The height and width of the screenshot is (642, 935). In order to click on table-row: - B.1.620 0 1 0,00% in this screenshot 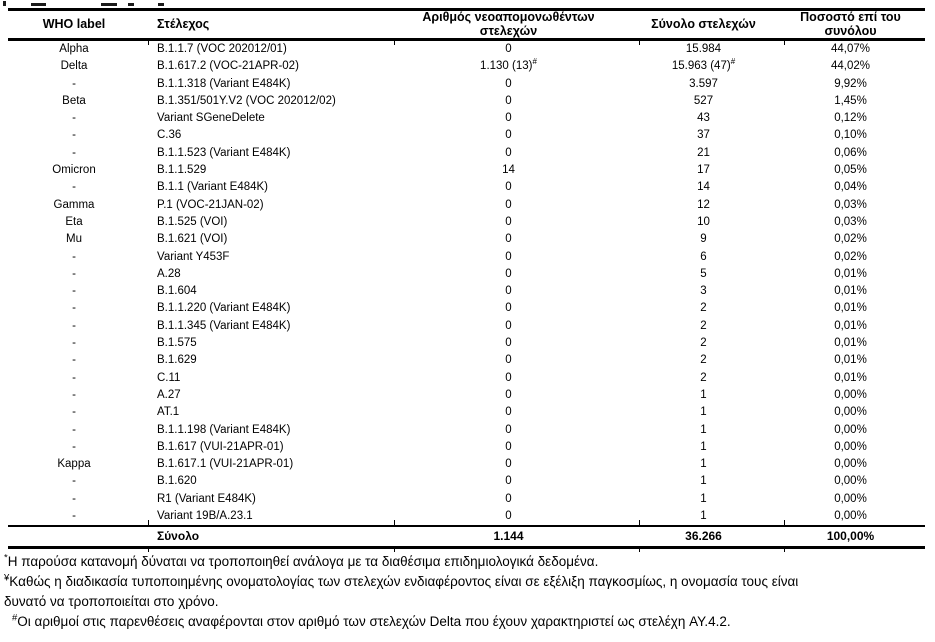, I will do `click(466, 481)`.